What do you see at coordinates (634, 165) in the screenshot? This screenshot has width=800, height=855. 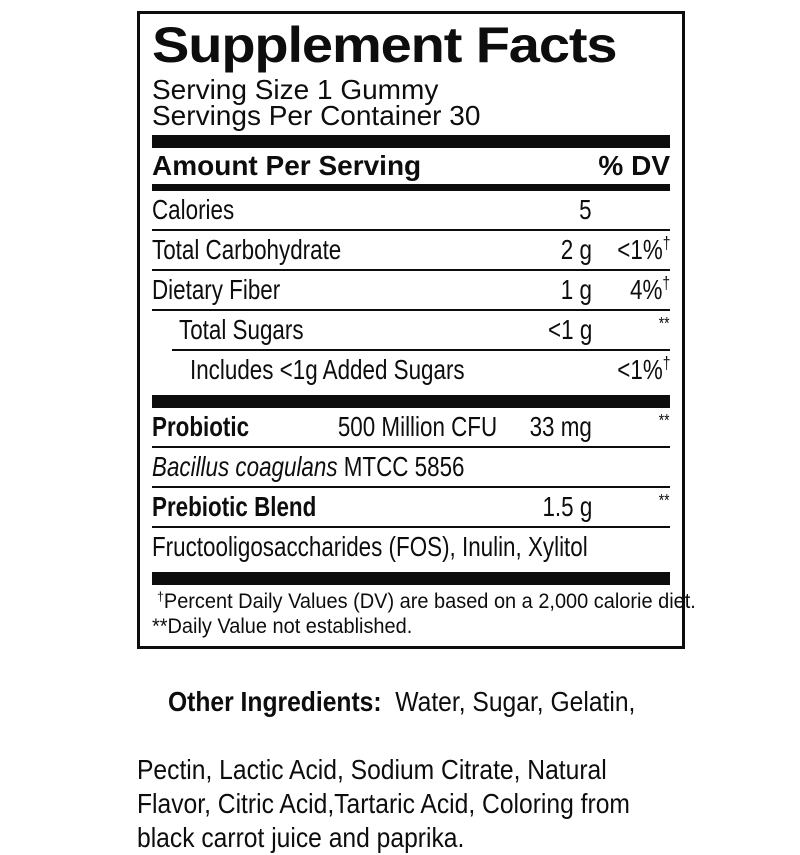 I see `percent-dv-label: % DV` at bounding box center [634, 165].